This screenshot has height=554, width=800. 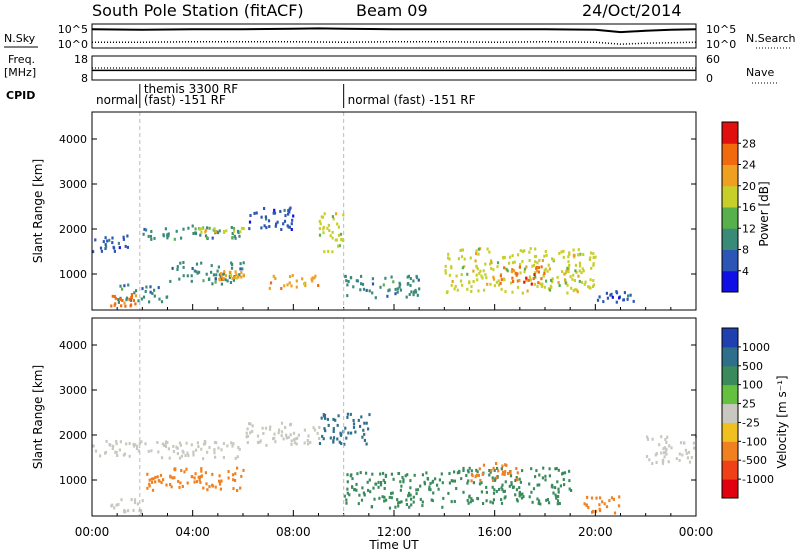 I want to click on colorbar-tick-label: 1000, so click(x=756, y=347).